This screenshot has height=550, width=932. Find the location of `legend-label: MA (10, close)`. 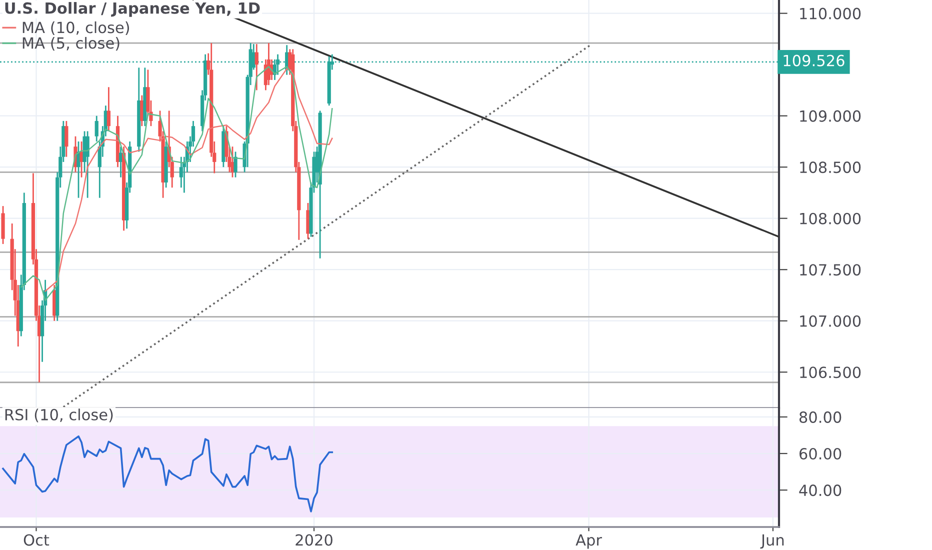

legend-label: MA (10, close) is located at coordinates (75, 28).